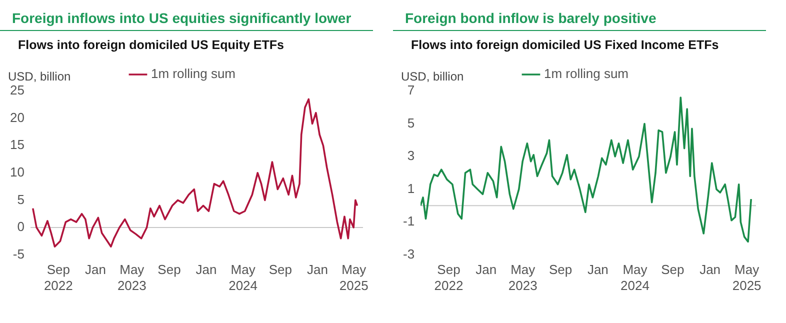 The height and width of the screenshot is (323, 786). I want to click on y-tick-label: 7, so click(411, 90).